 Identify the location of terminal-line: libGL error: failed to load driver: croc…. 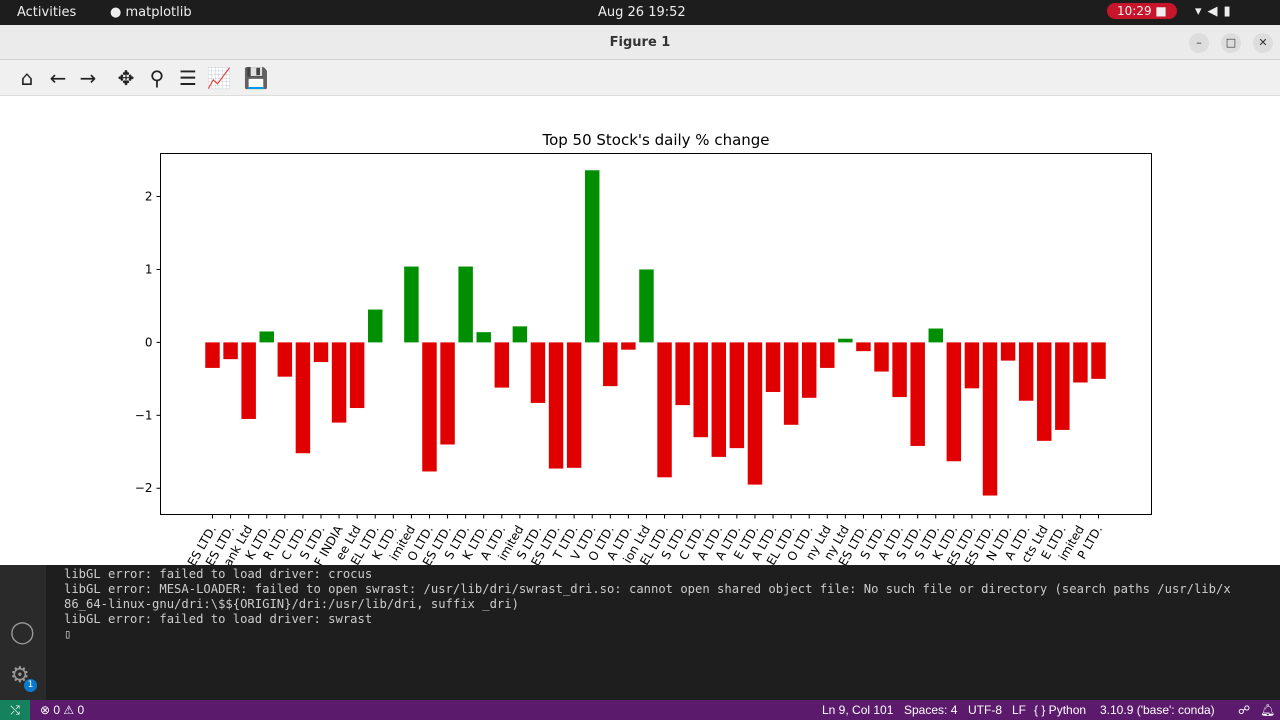
(218, 574).